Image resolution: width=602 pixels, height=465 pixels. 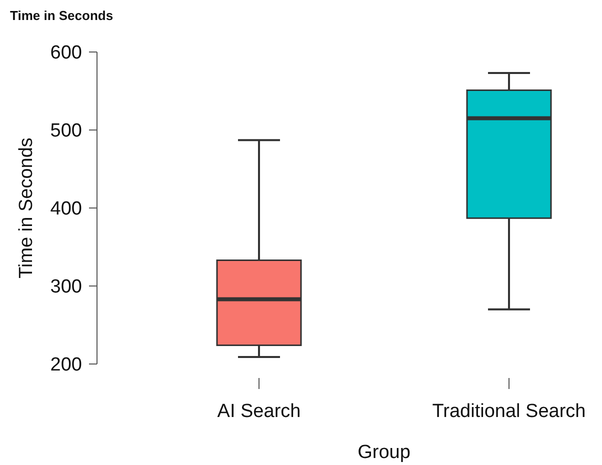 What do you see at coordinates (26, 208) in the screenshot?
I see `y-axis-title: Time in Seconds` at bounding box center [26, 208].